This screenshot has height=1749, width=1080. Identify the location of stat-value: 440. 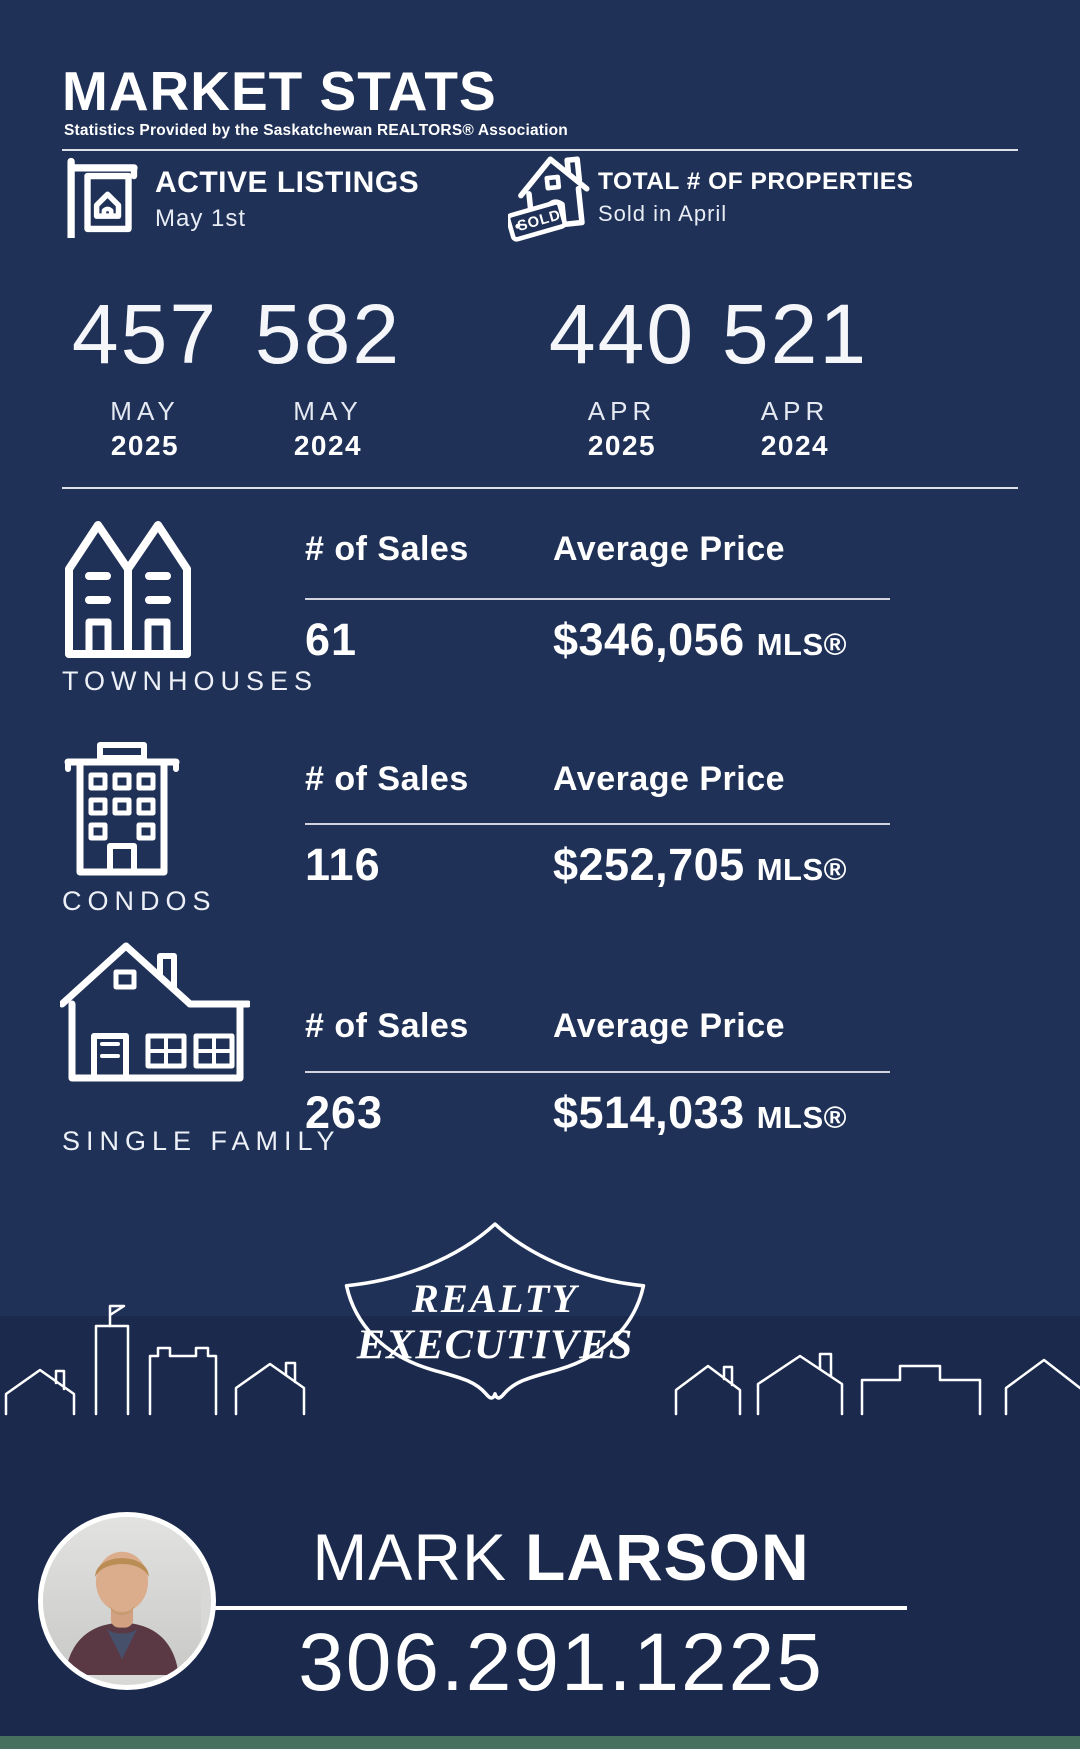
(622, 334).